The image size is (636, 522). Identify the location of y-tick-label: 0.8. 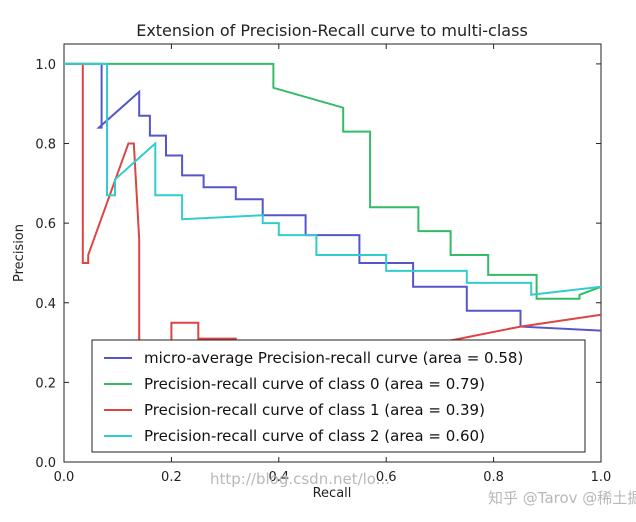
(45, 145).